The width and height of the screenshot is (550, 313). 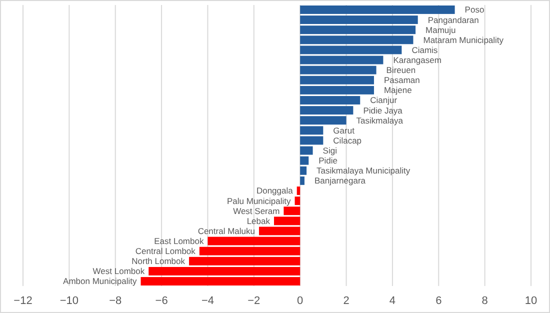 I want to click on x-tick-label: −2, so click(x=254, y=300).